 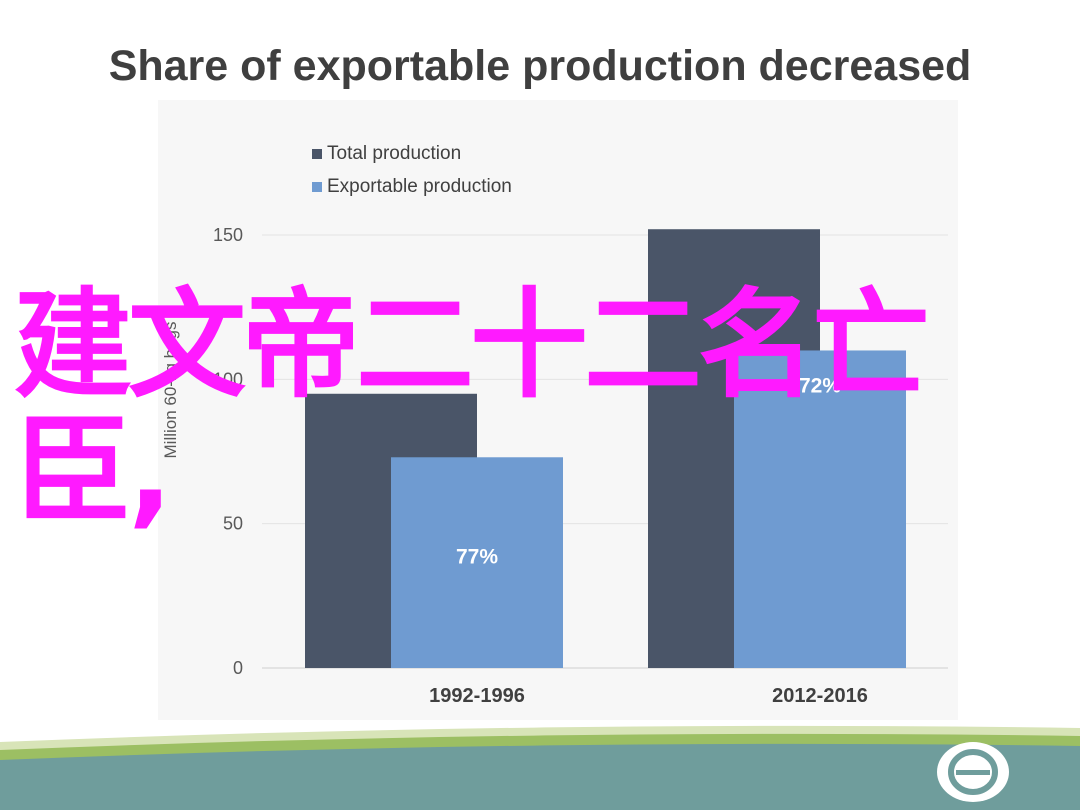 I want to click on logo-icon, so click(x=973, y=772).